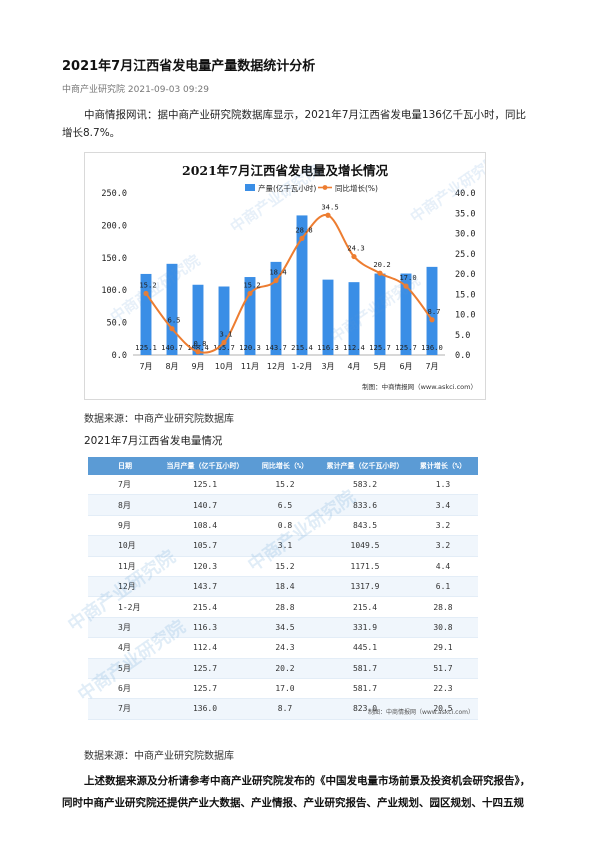  I want to click on x-tick-label: 5月, so click(379, 366).